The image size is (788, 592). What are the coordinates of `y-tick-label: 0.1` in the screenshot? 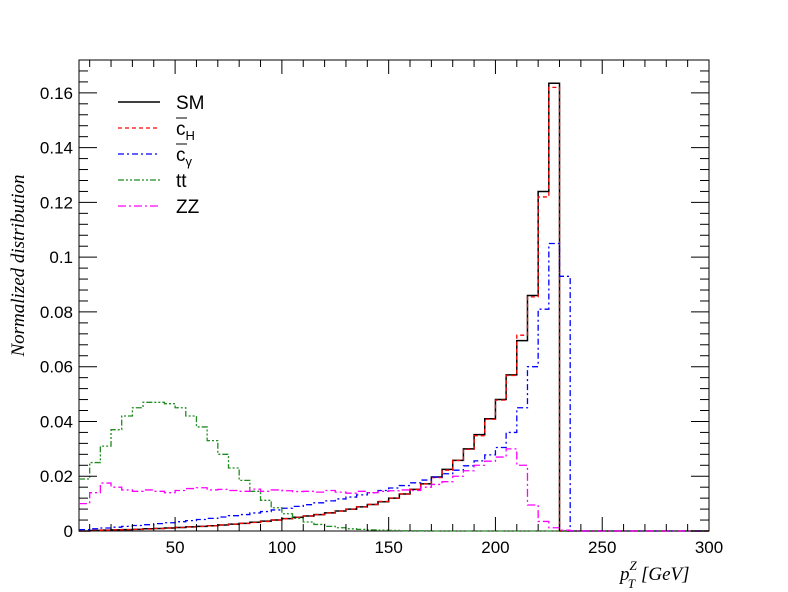 It's located at (61, 257).